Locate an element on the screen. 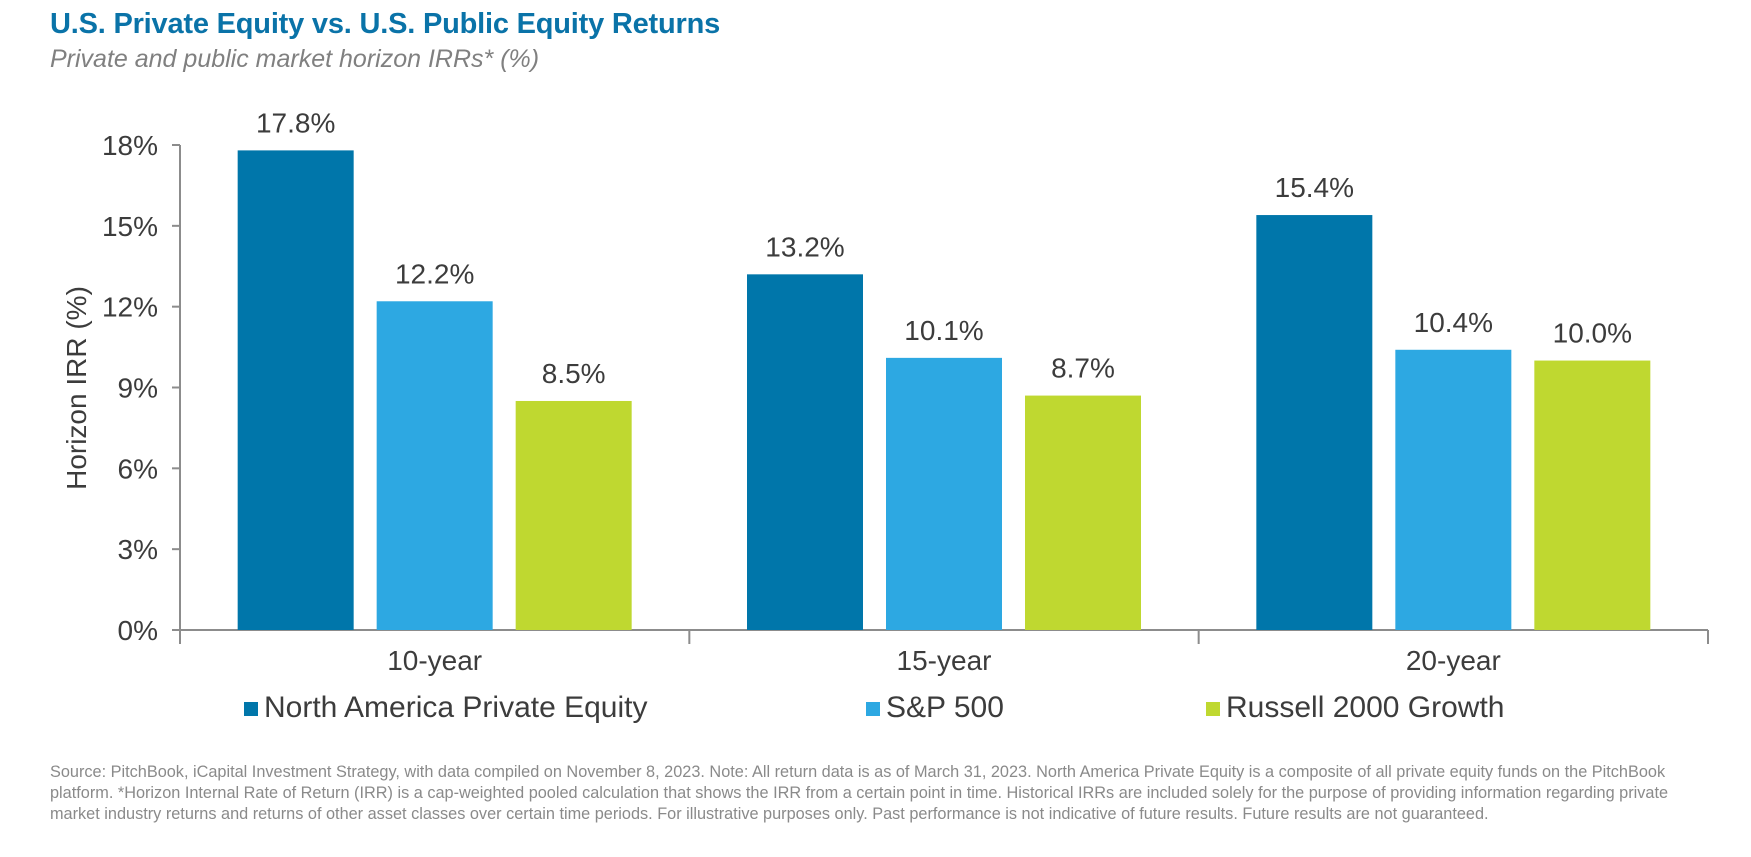 The height and width of the screenshot is (857, 1751). legend-label: North America Private Equity is located at coordinates (455, 707).